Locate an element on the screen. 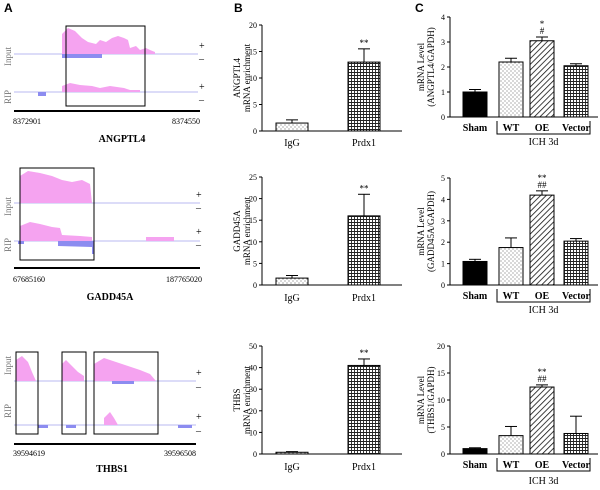 This screenshot has height=490, width=600. group-bracket is located at coordinates (543, 465).